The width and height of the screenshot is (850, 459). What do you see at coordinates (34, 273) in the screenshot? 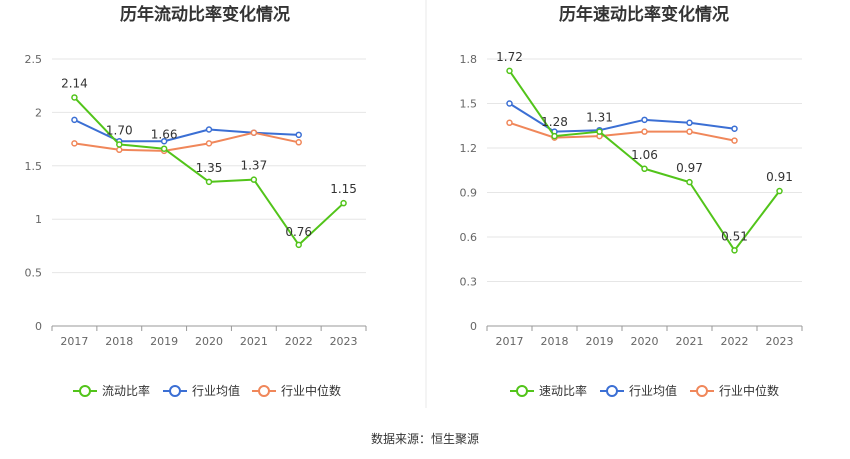
I see `y-tick-label: 0.5` at bounding box center [34, 273].